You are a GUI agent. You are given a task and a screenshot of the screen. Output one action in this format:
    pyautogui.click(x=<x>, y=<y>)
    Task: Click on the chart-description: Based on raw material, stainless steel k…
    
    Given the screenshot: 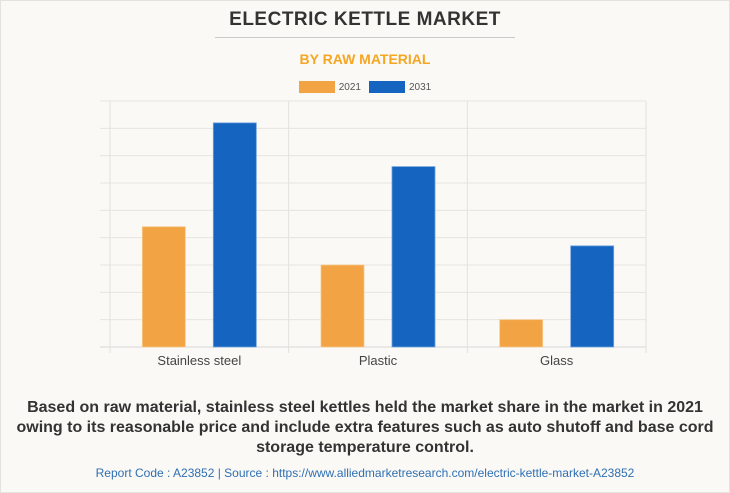 What is the action you would take?
    pyautogui.click(x=365, y=427)
    